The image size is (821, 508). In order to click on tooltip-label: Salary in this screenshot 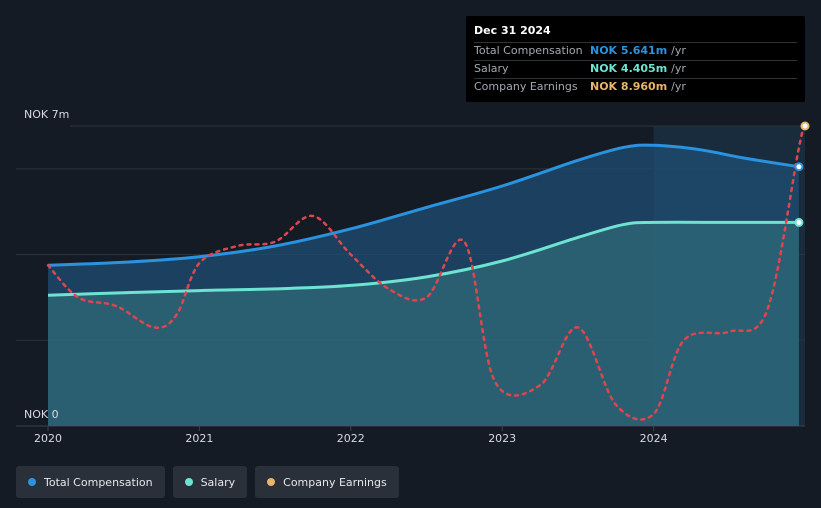, I will do `click(491, 68)`.